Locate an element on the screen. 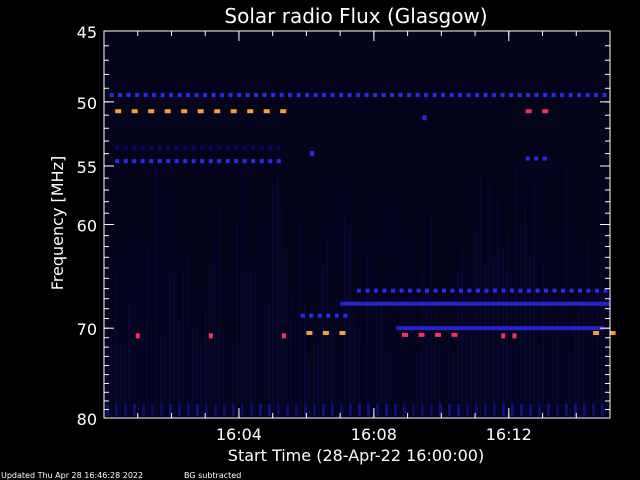  y-tick-label: 60 is located at coordinates (87, 226).